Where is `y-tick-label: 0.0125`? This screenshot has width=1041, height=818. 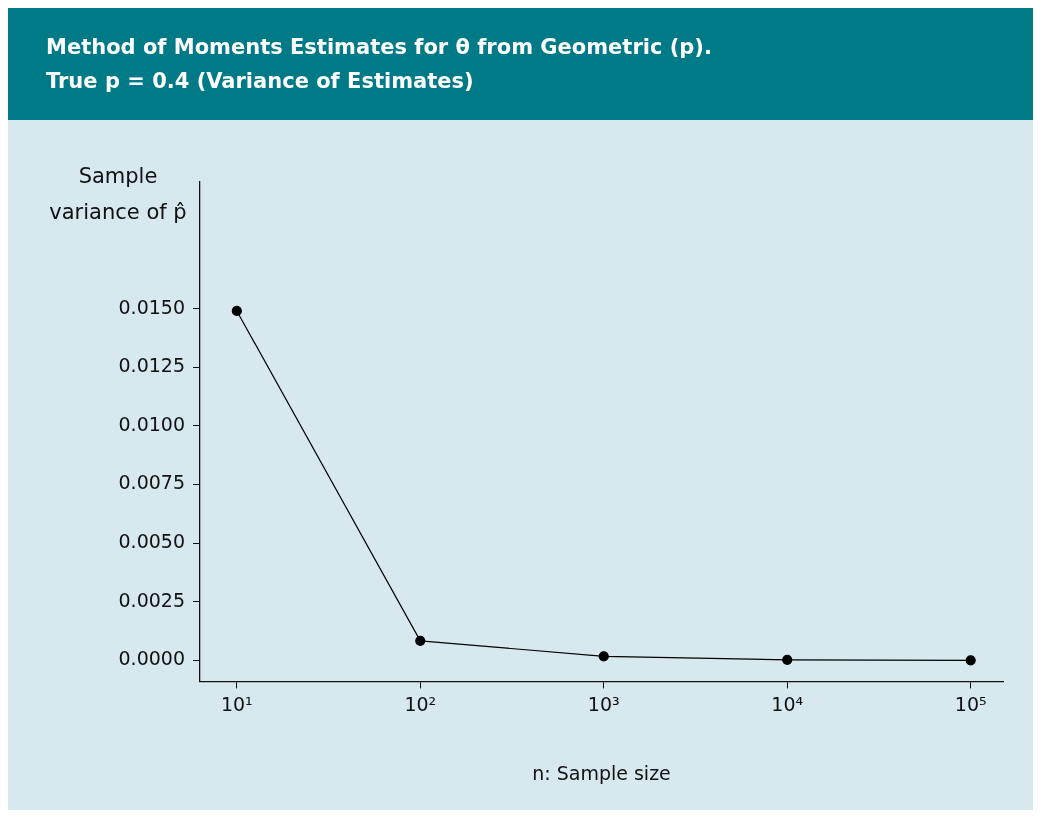
y-tick-label: 0.0125 is located at coordinates (151, 365).